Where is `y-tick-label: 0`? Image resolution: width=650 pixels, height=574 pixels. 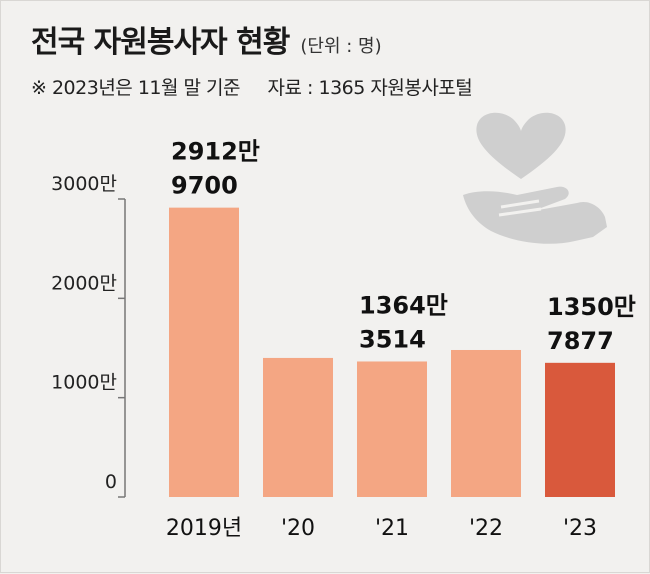
y-tick-label: 0 is located at coordinates (111, 482).